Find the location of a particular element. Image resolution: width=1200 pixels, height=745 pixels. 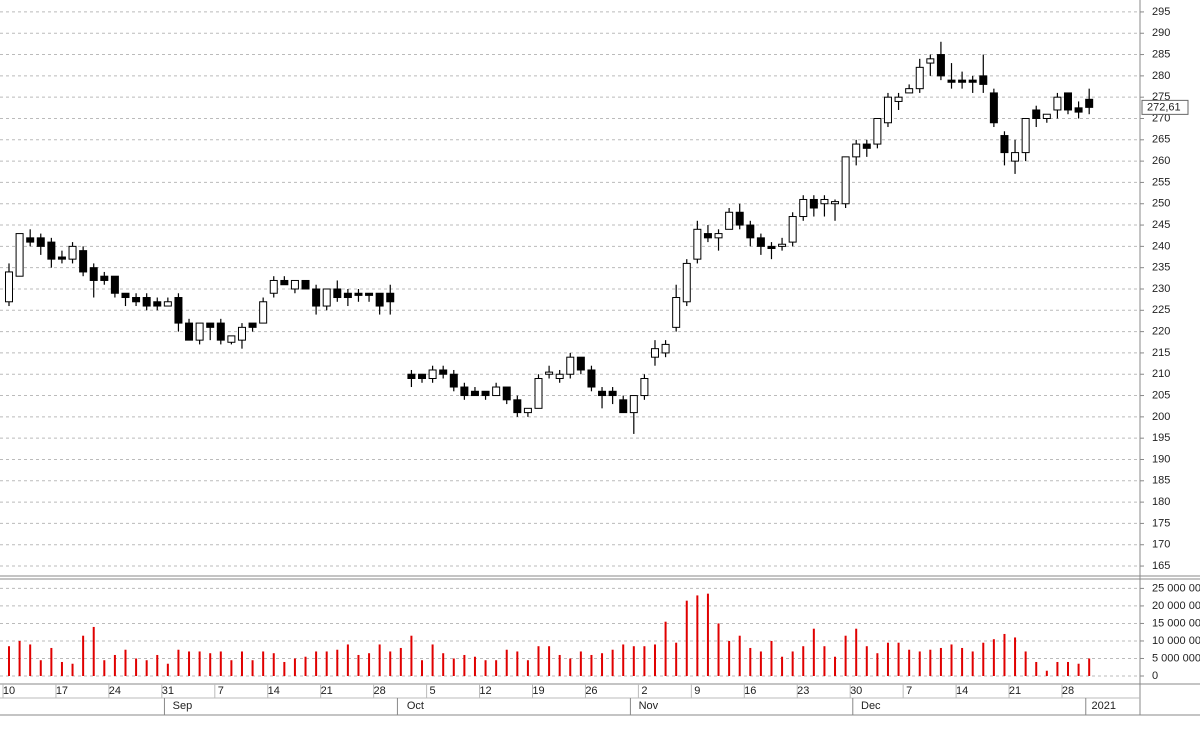

y-tick-label: 10 000 000 is located at coordinates (1176, 641).